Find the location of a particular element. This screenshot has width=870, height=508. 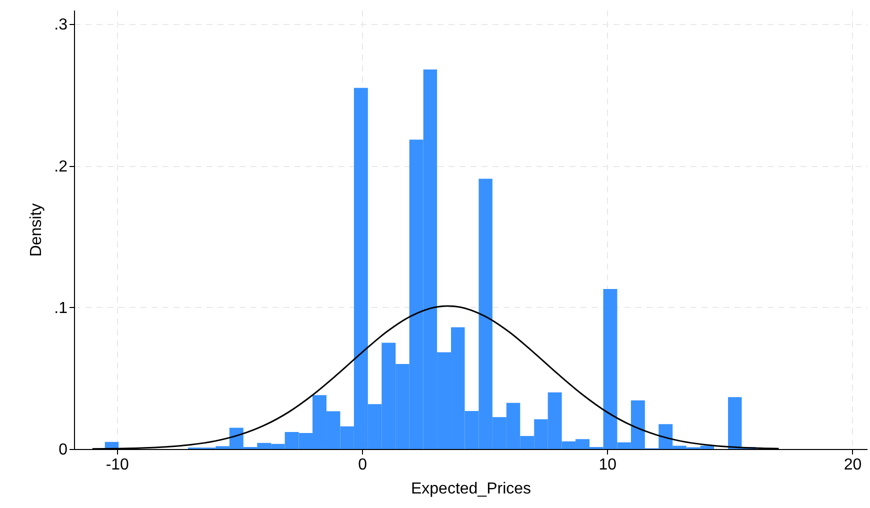

x-axis-title: Expected_Prices is located at coordinates (471, 489).